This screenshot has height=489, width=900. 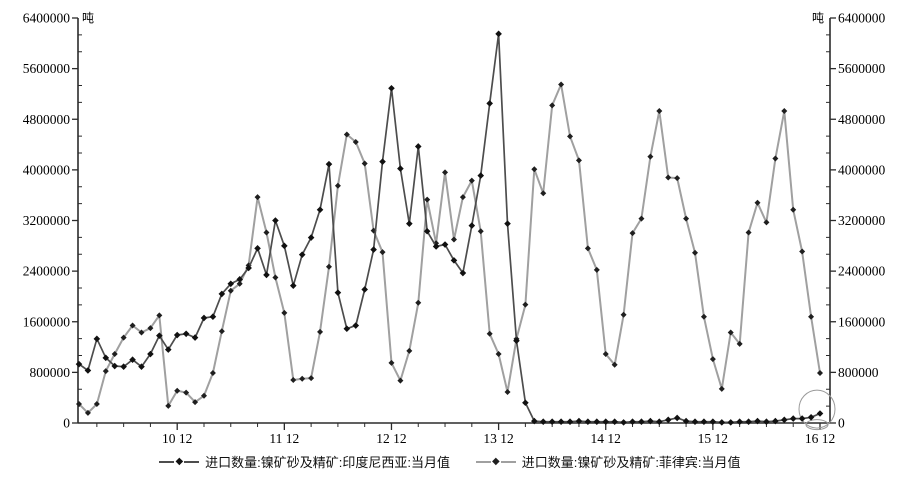 I want to click on y-tick-label-left: 800000, so click(x=50, y=372).